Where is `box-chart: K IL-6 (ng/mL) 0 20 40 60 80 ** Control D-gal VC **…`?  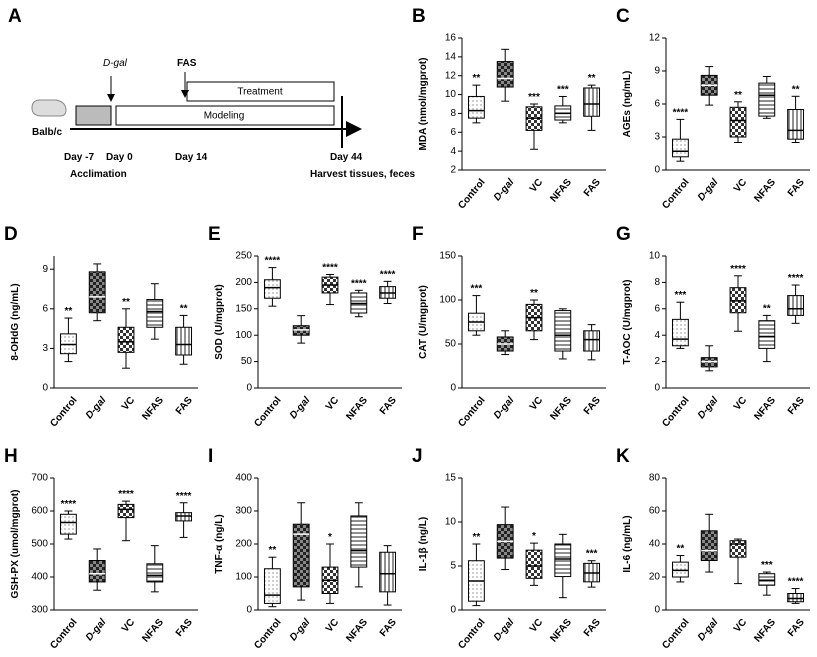 box-chart: K IL-6 (ng/mL) 0 20 40 60 80 ** Control D-gal VC **… is located at coordinates (713, 548).